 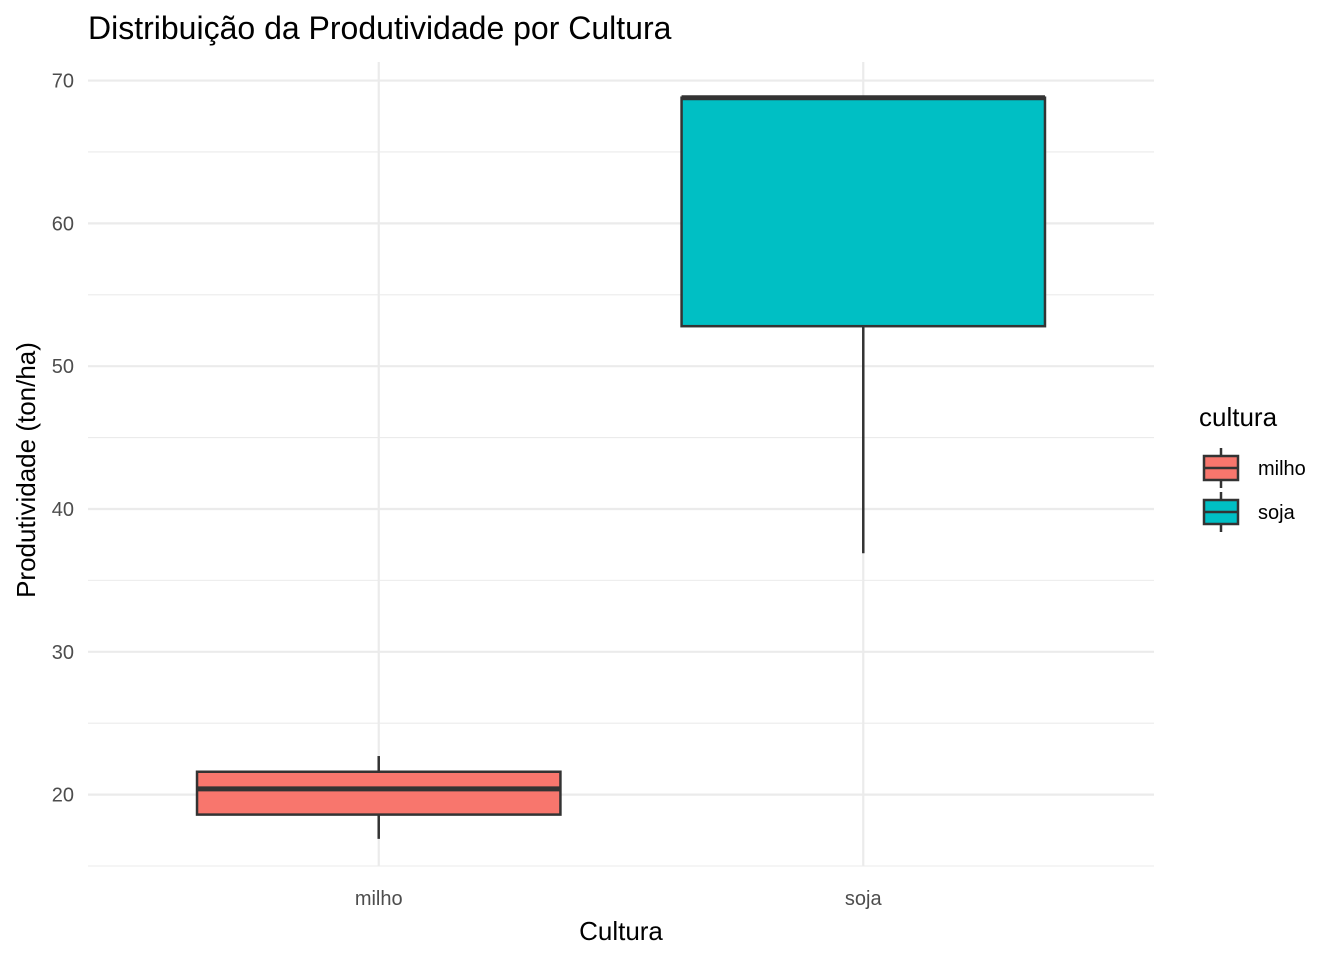 I want to click on y-axis-title: Produtividade (ton/ha), so click(x=26, y=470).